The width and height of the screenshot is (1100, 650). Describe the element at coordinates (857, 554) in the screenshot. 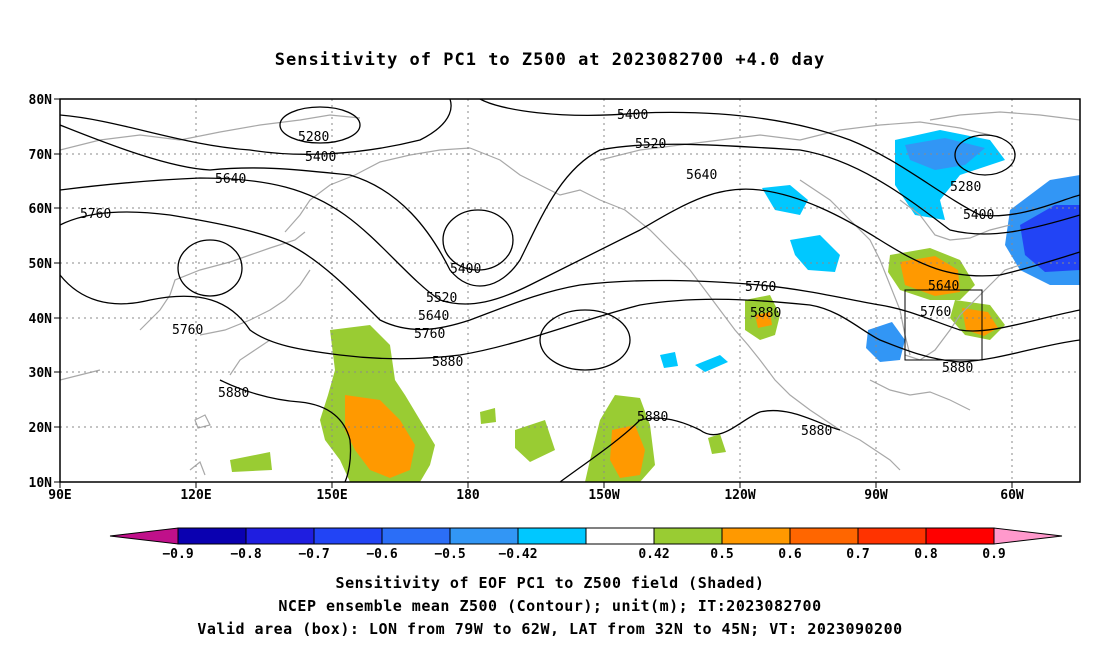

I see `colorbar-label: 0.7` at that location.